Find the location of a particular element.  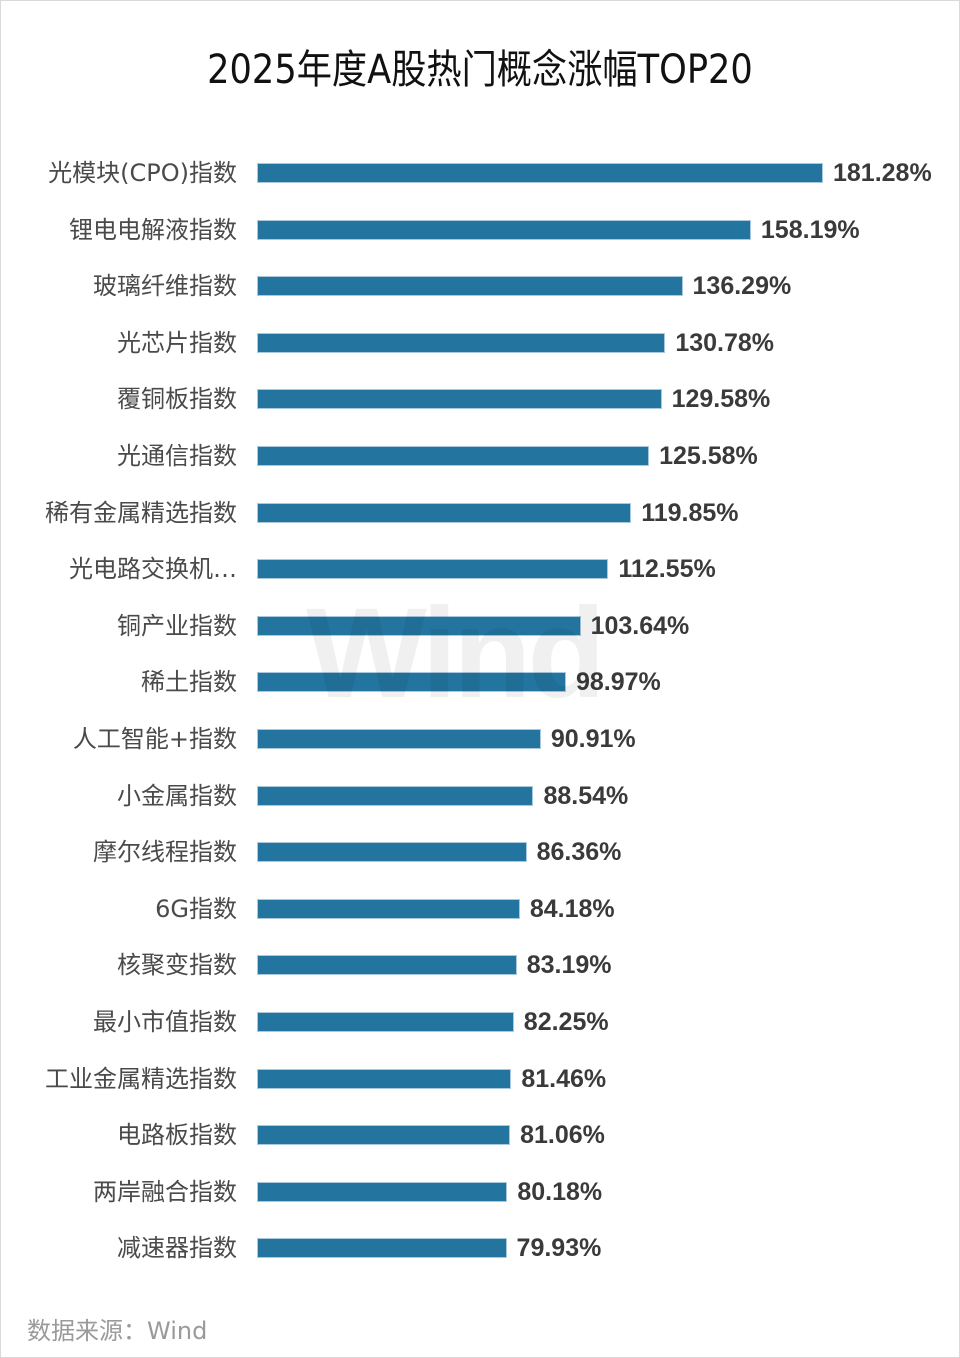

bar-row: 玻璃纤维指数 136.29% is located at coordinates (480, 286).